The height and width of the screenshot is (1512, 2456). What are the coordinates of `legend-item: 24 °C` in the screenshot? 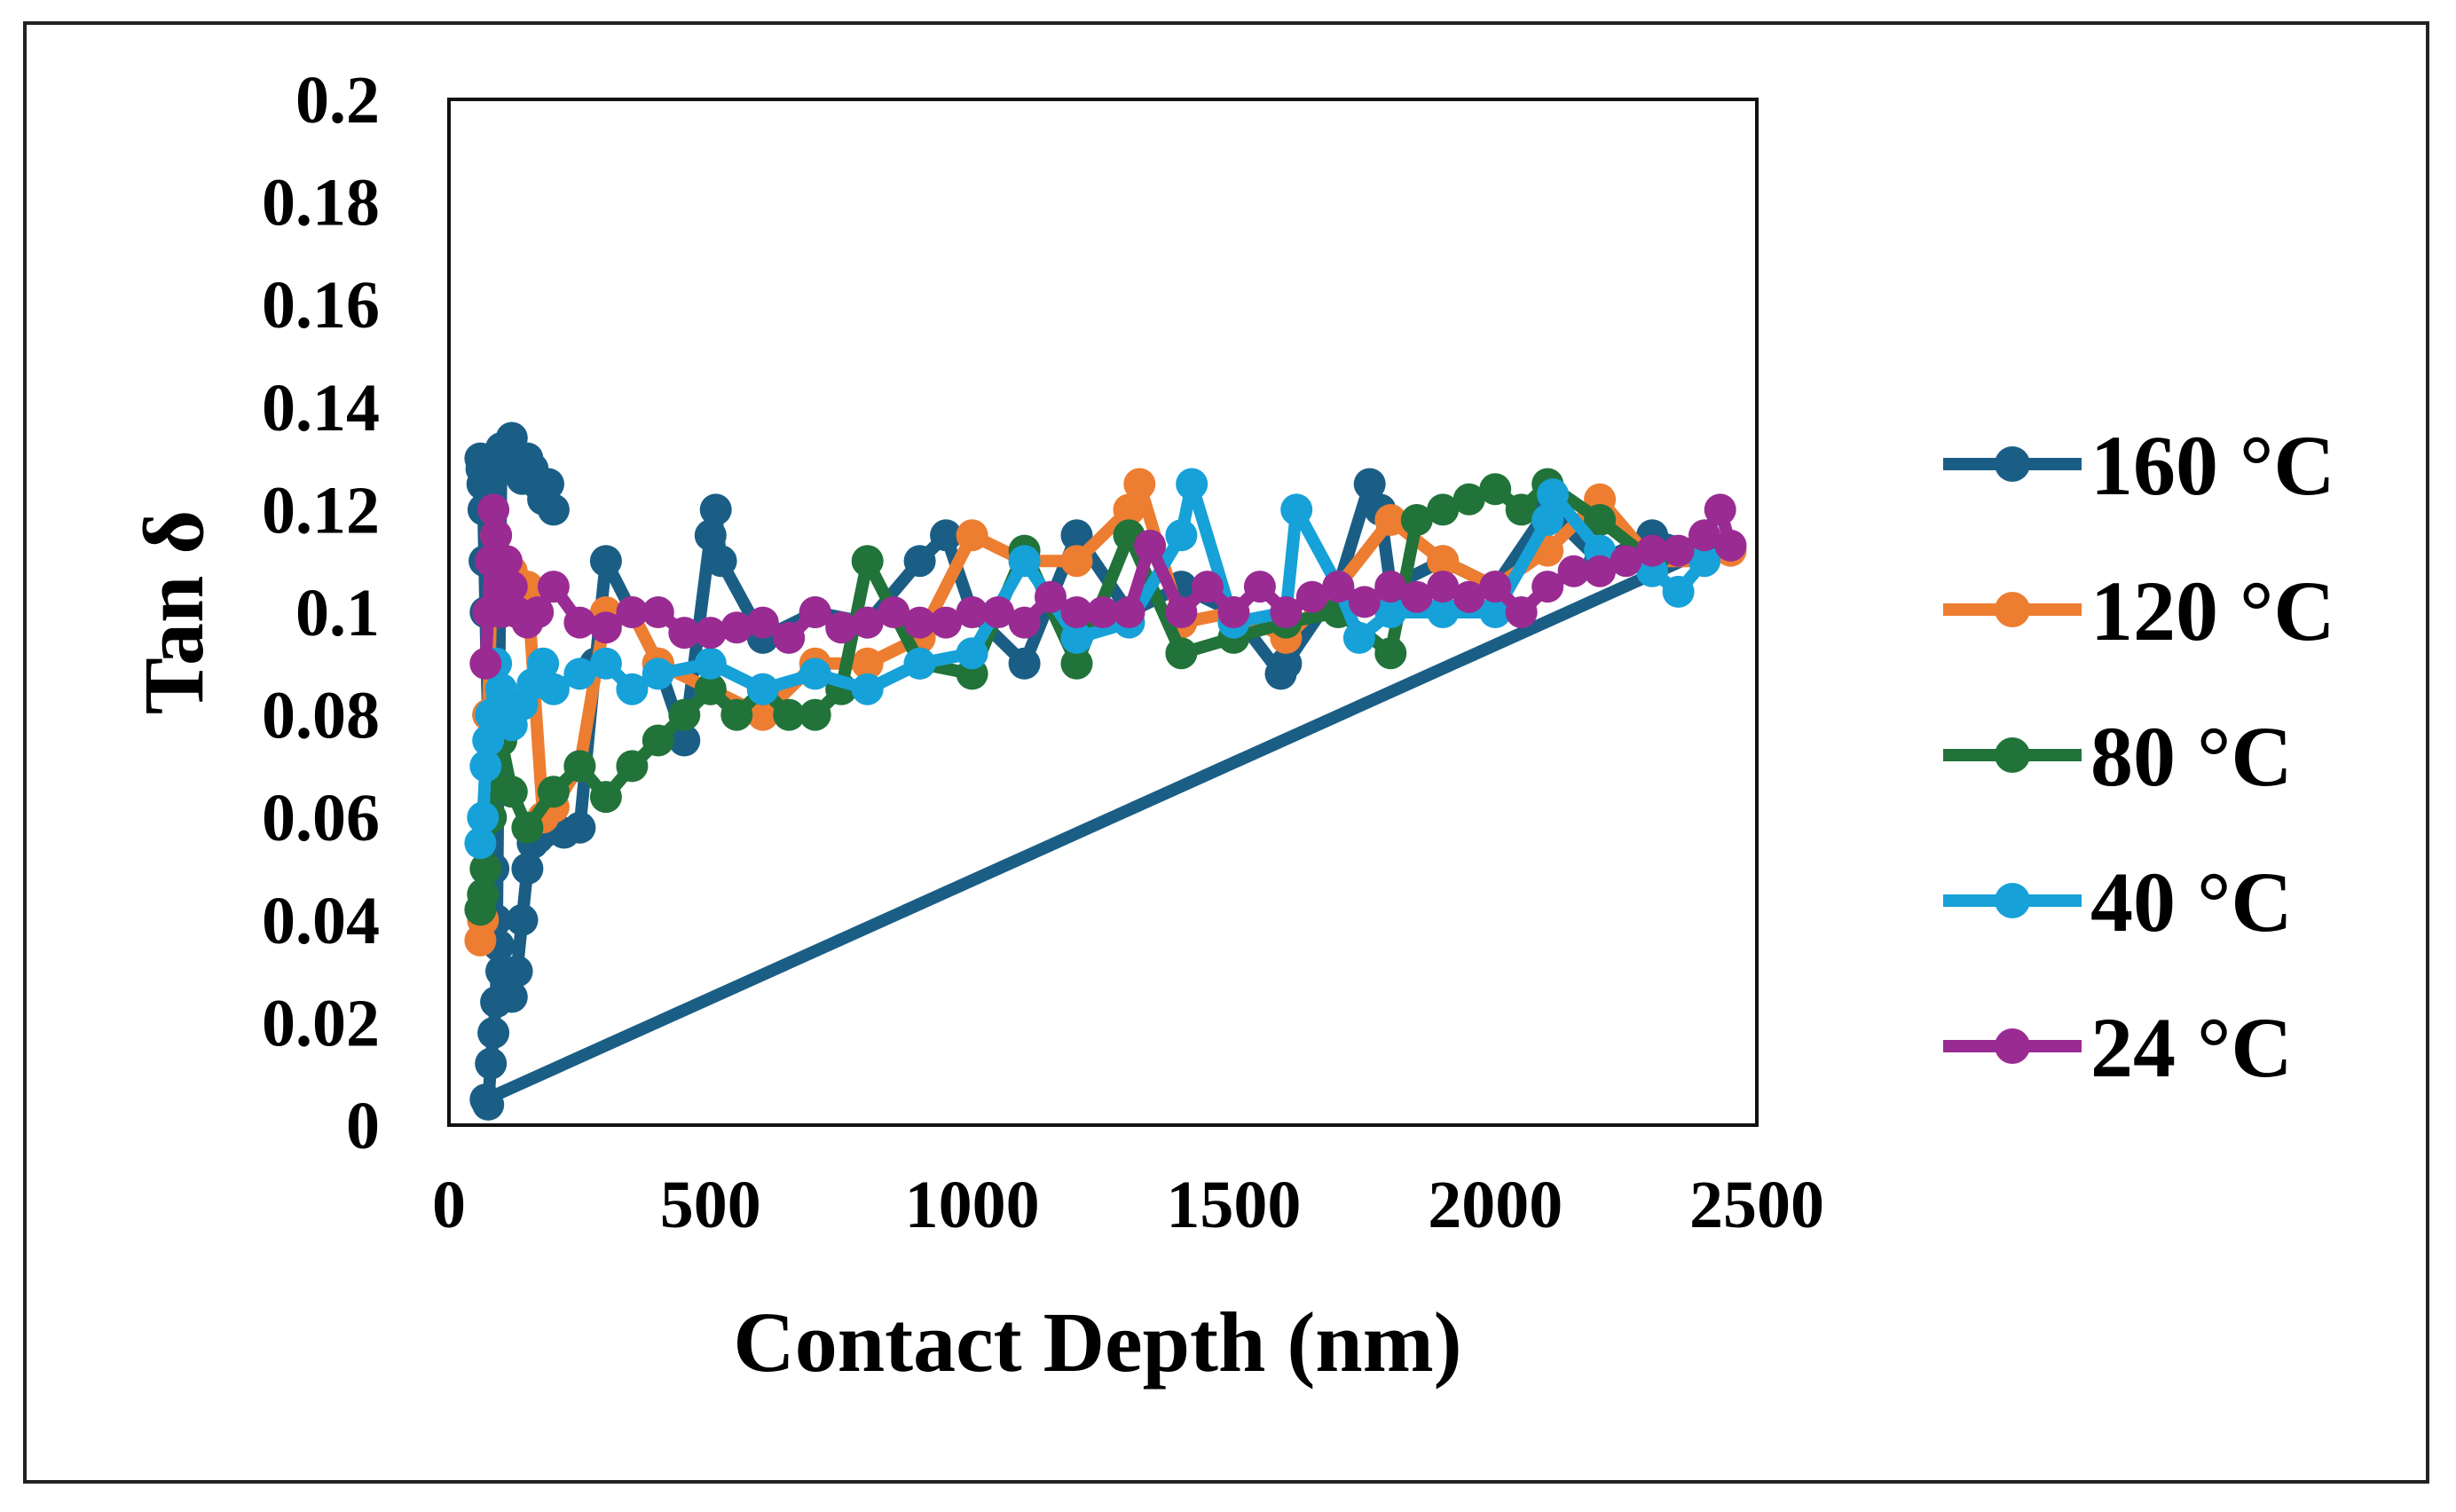 It's located at (2118, 1047).